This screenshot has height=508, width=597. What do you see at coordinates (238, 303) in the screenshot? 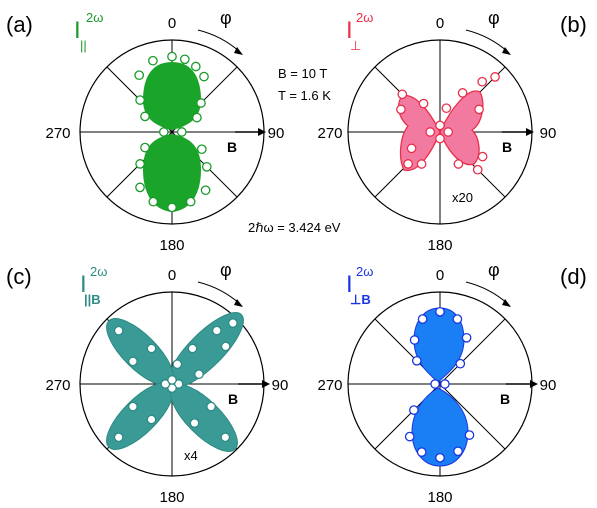
I see `panel-c-phi-arrowhead` at bounding box center [238, 303].